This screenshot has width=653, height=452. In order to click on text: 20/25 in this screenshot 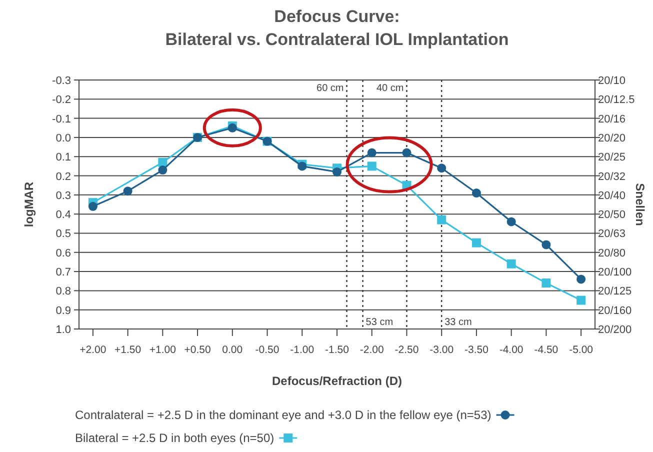, I will do `click(612, 158)`.